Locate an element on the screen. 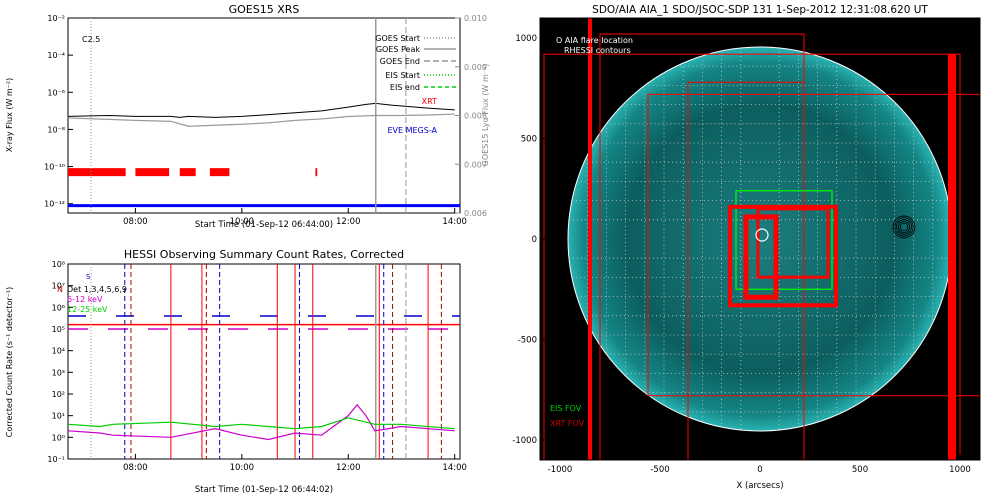  aia-y-tick-label: -500 is located at coordinates (527, 340).